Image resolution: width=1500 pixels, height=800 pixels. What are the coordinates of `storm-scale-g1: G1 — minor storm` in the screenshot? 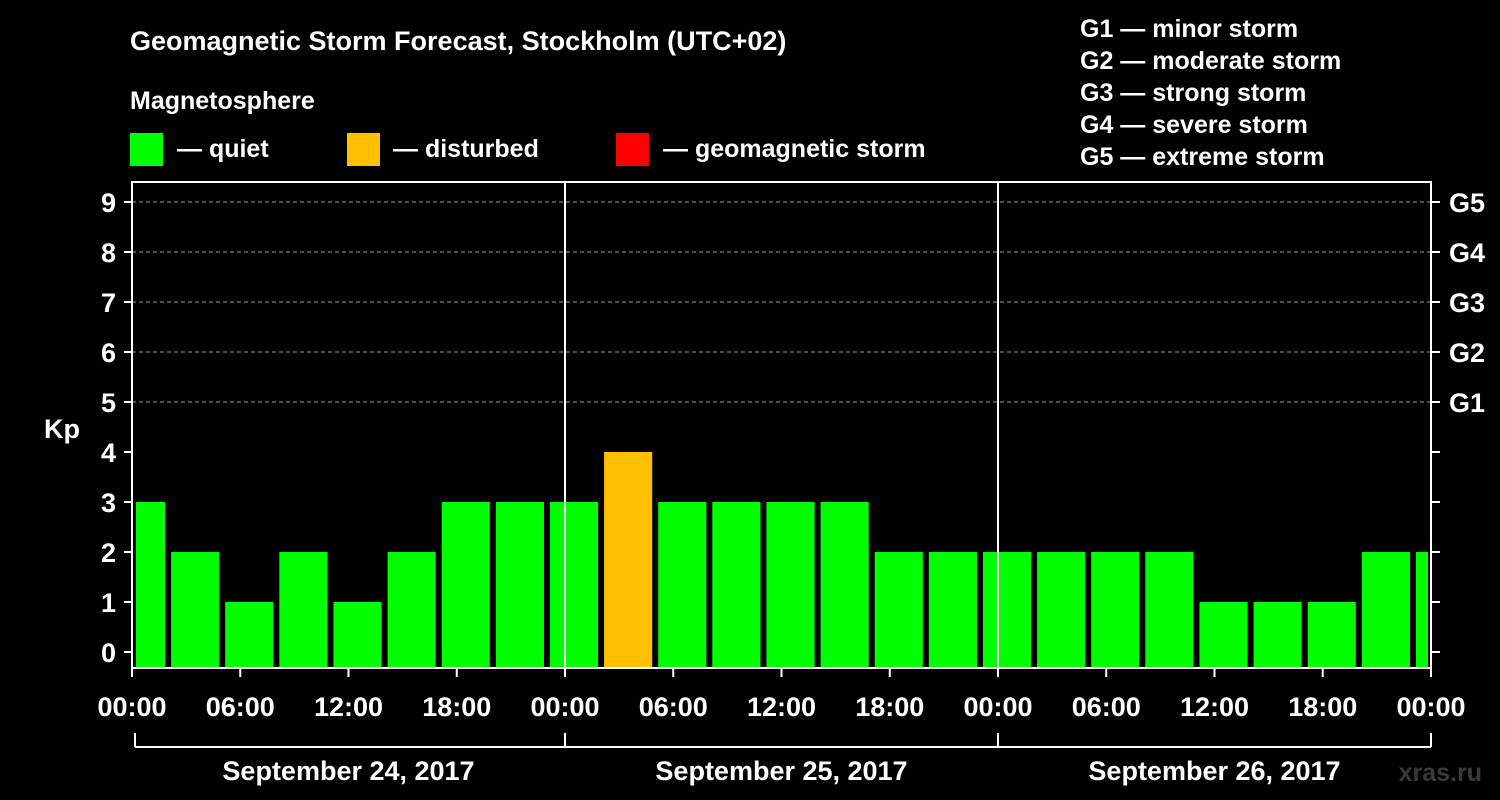 It's located at (1189, 29).